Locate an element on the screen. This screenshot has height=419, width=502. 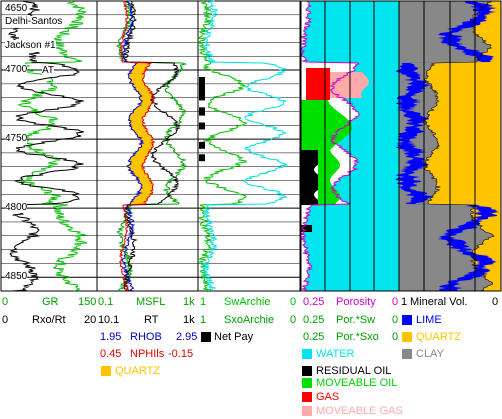
msfl-curve is located at coordinates (152, 146).